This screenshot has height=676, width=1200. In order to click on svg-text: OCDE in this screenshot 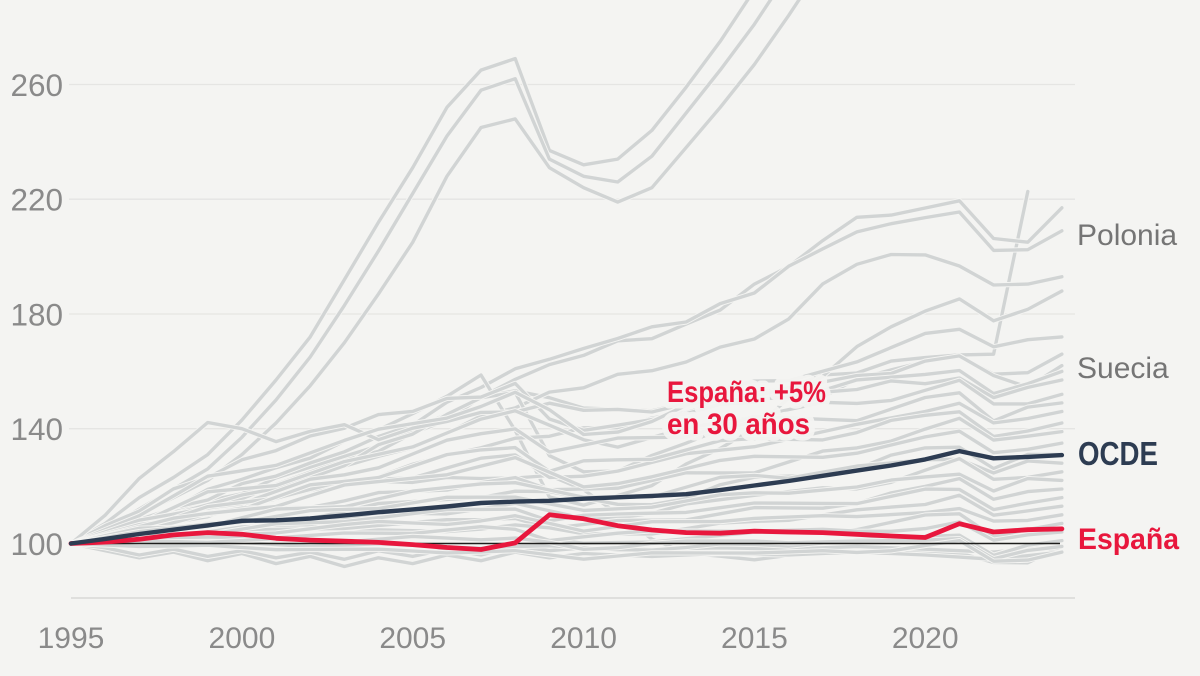, I will do `click(1118, 453)`.